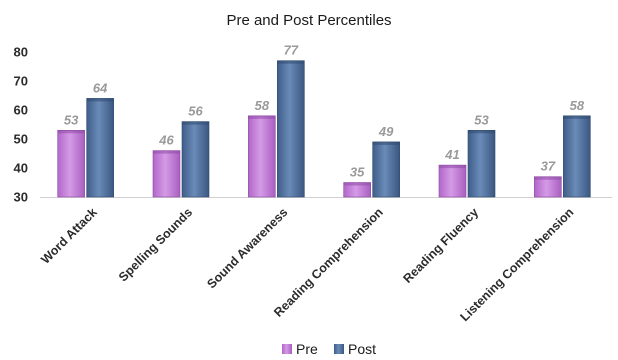  What do you see at coordinates (262, 105) in the screenshot?
I see `data-label-pre-2: 58` at bounding box center [262, 105].